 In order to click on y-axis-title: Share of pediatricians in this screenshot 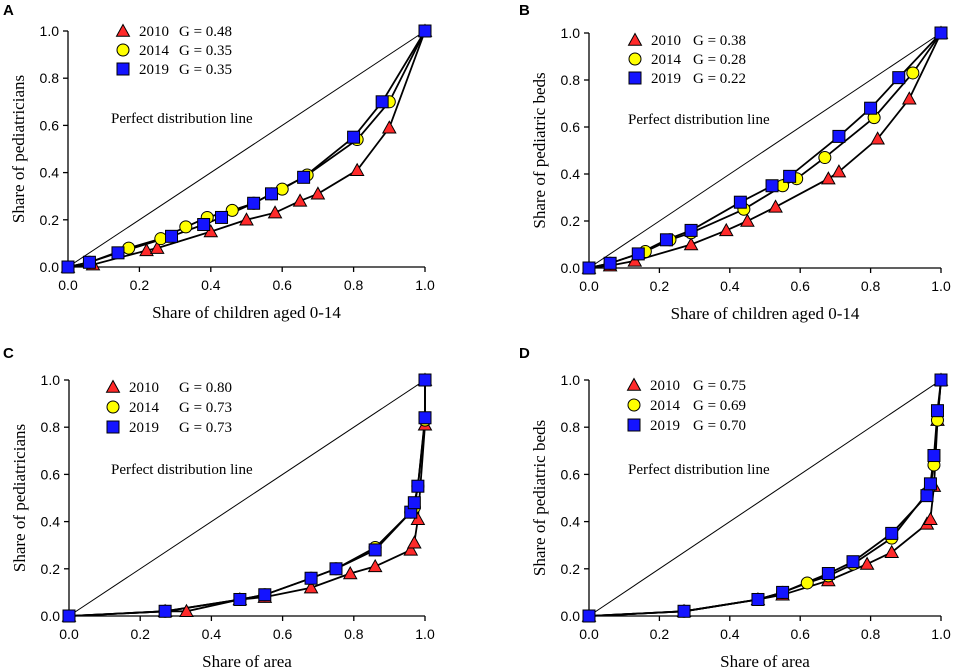, I will do `click(19, 498)`.